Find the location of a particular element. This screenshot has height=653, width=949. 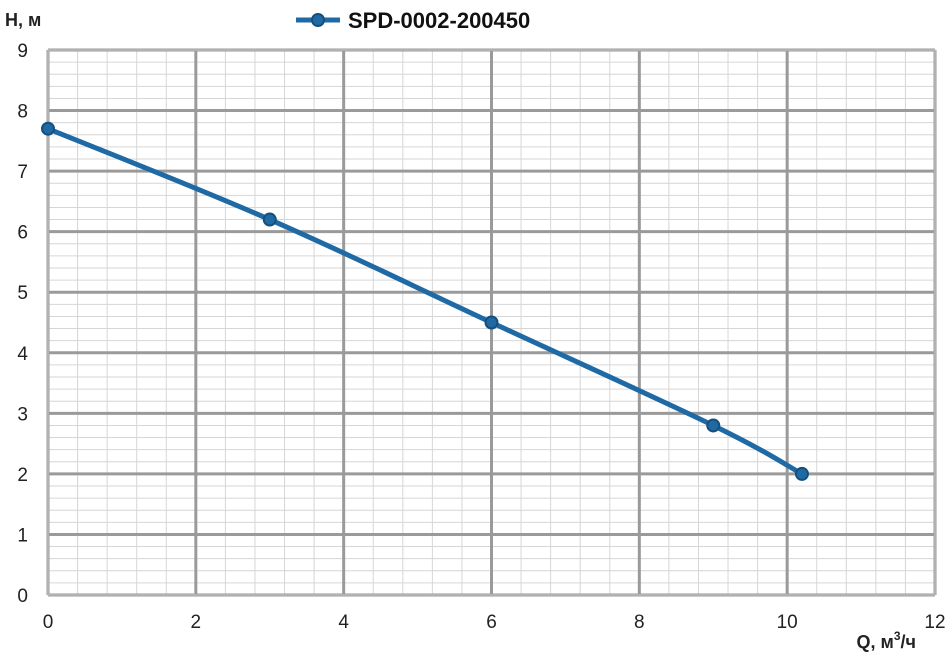

x-axis-ticks: 0 2 4 6 8 10 12 is located at coordinates (494, 622).